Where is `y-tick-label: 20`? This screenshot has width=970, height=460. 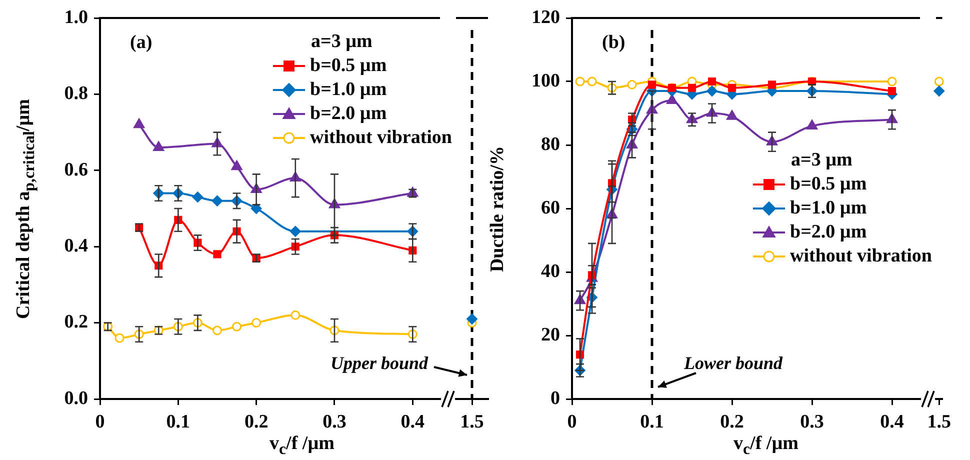
y-tick-label: 20 is located at coordinates (550, 335).